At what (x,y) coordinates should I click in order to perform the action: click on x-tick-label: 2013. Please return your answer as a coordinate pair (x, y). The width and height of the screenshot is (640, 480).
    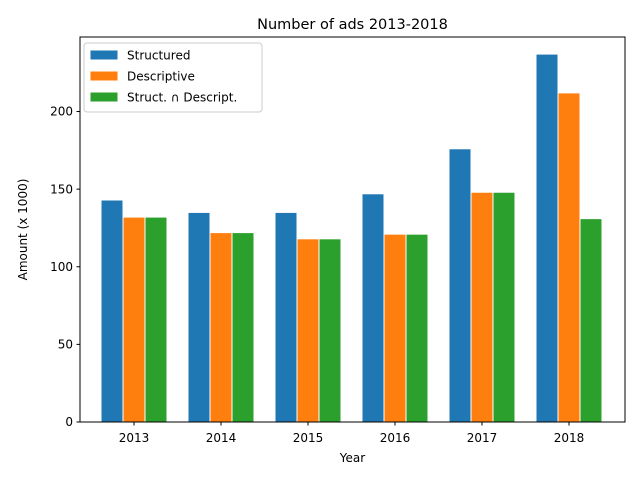
    Looking at the image, I should click on (134, 438).